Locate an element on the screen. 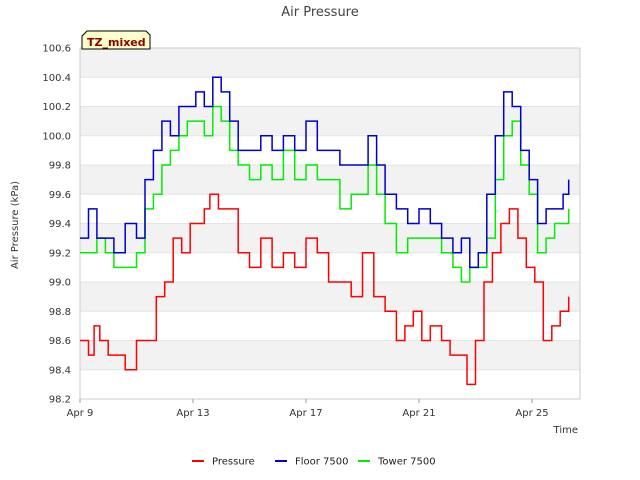 The height and width of the screenshot is (480, 640). tz-badge-label: TZ_mixed is located at coordinates (116, 42).